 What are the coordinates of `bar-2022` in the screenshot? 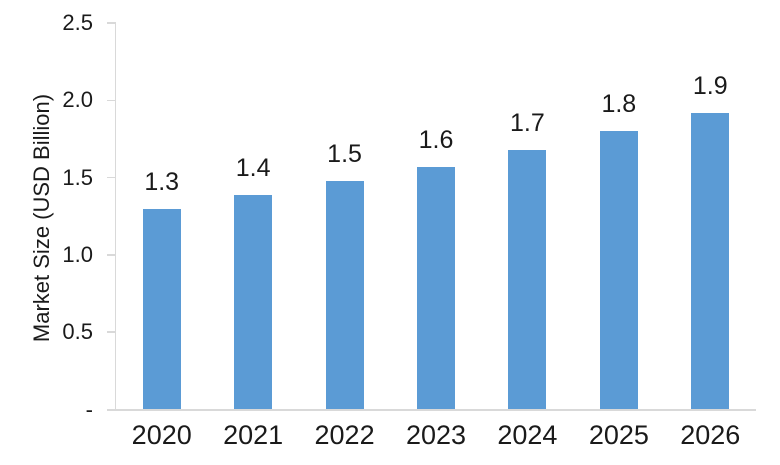 It's located at (344, 295).